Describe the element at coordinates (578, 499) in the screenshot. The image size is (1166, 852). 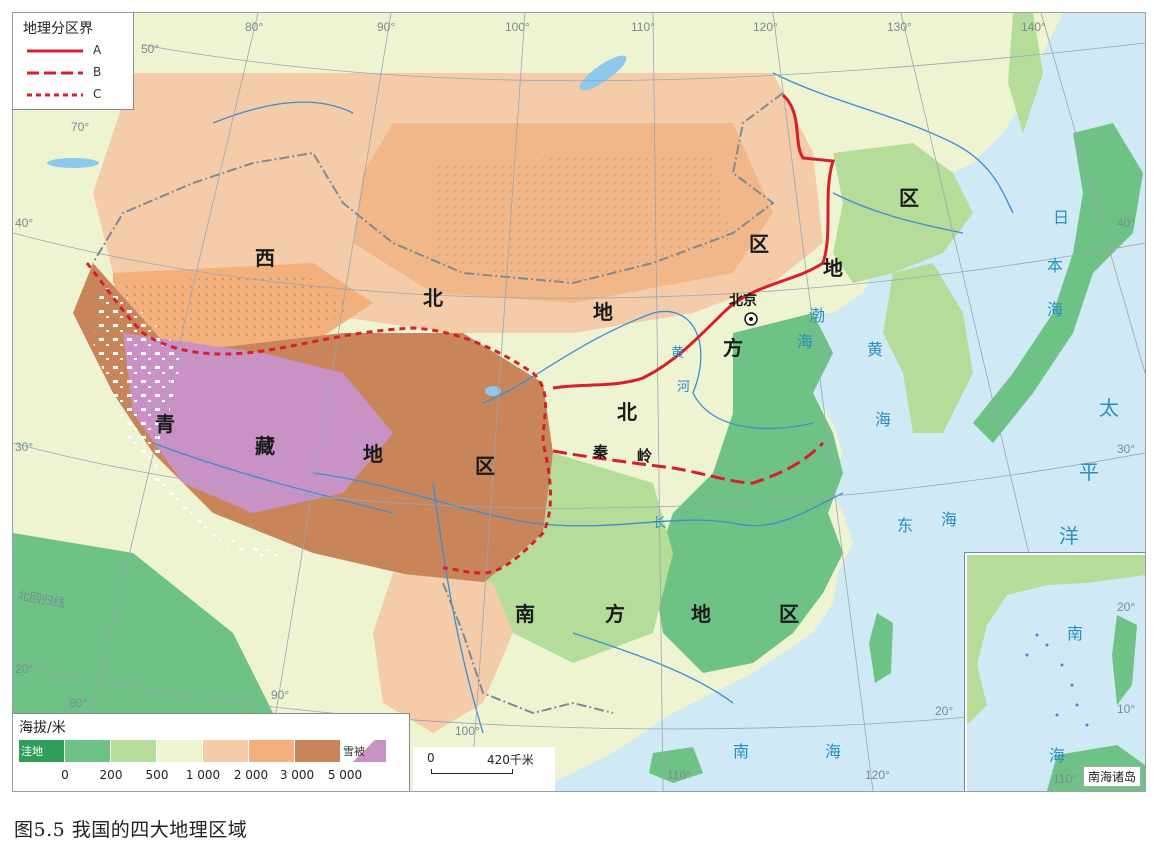
I see `yangtze-river` at that location.